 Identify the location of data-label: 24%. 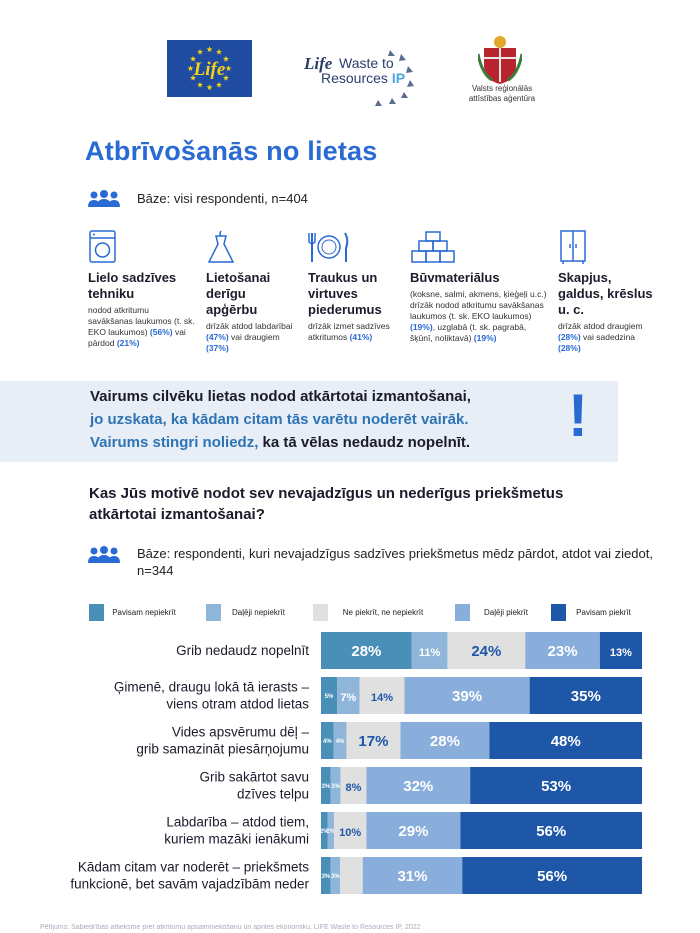
(486, 651).